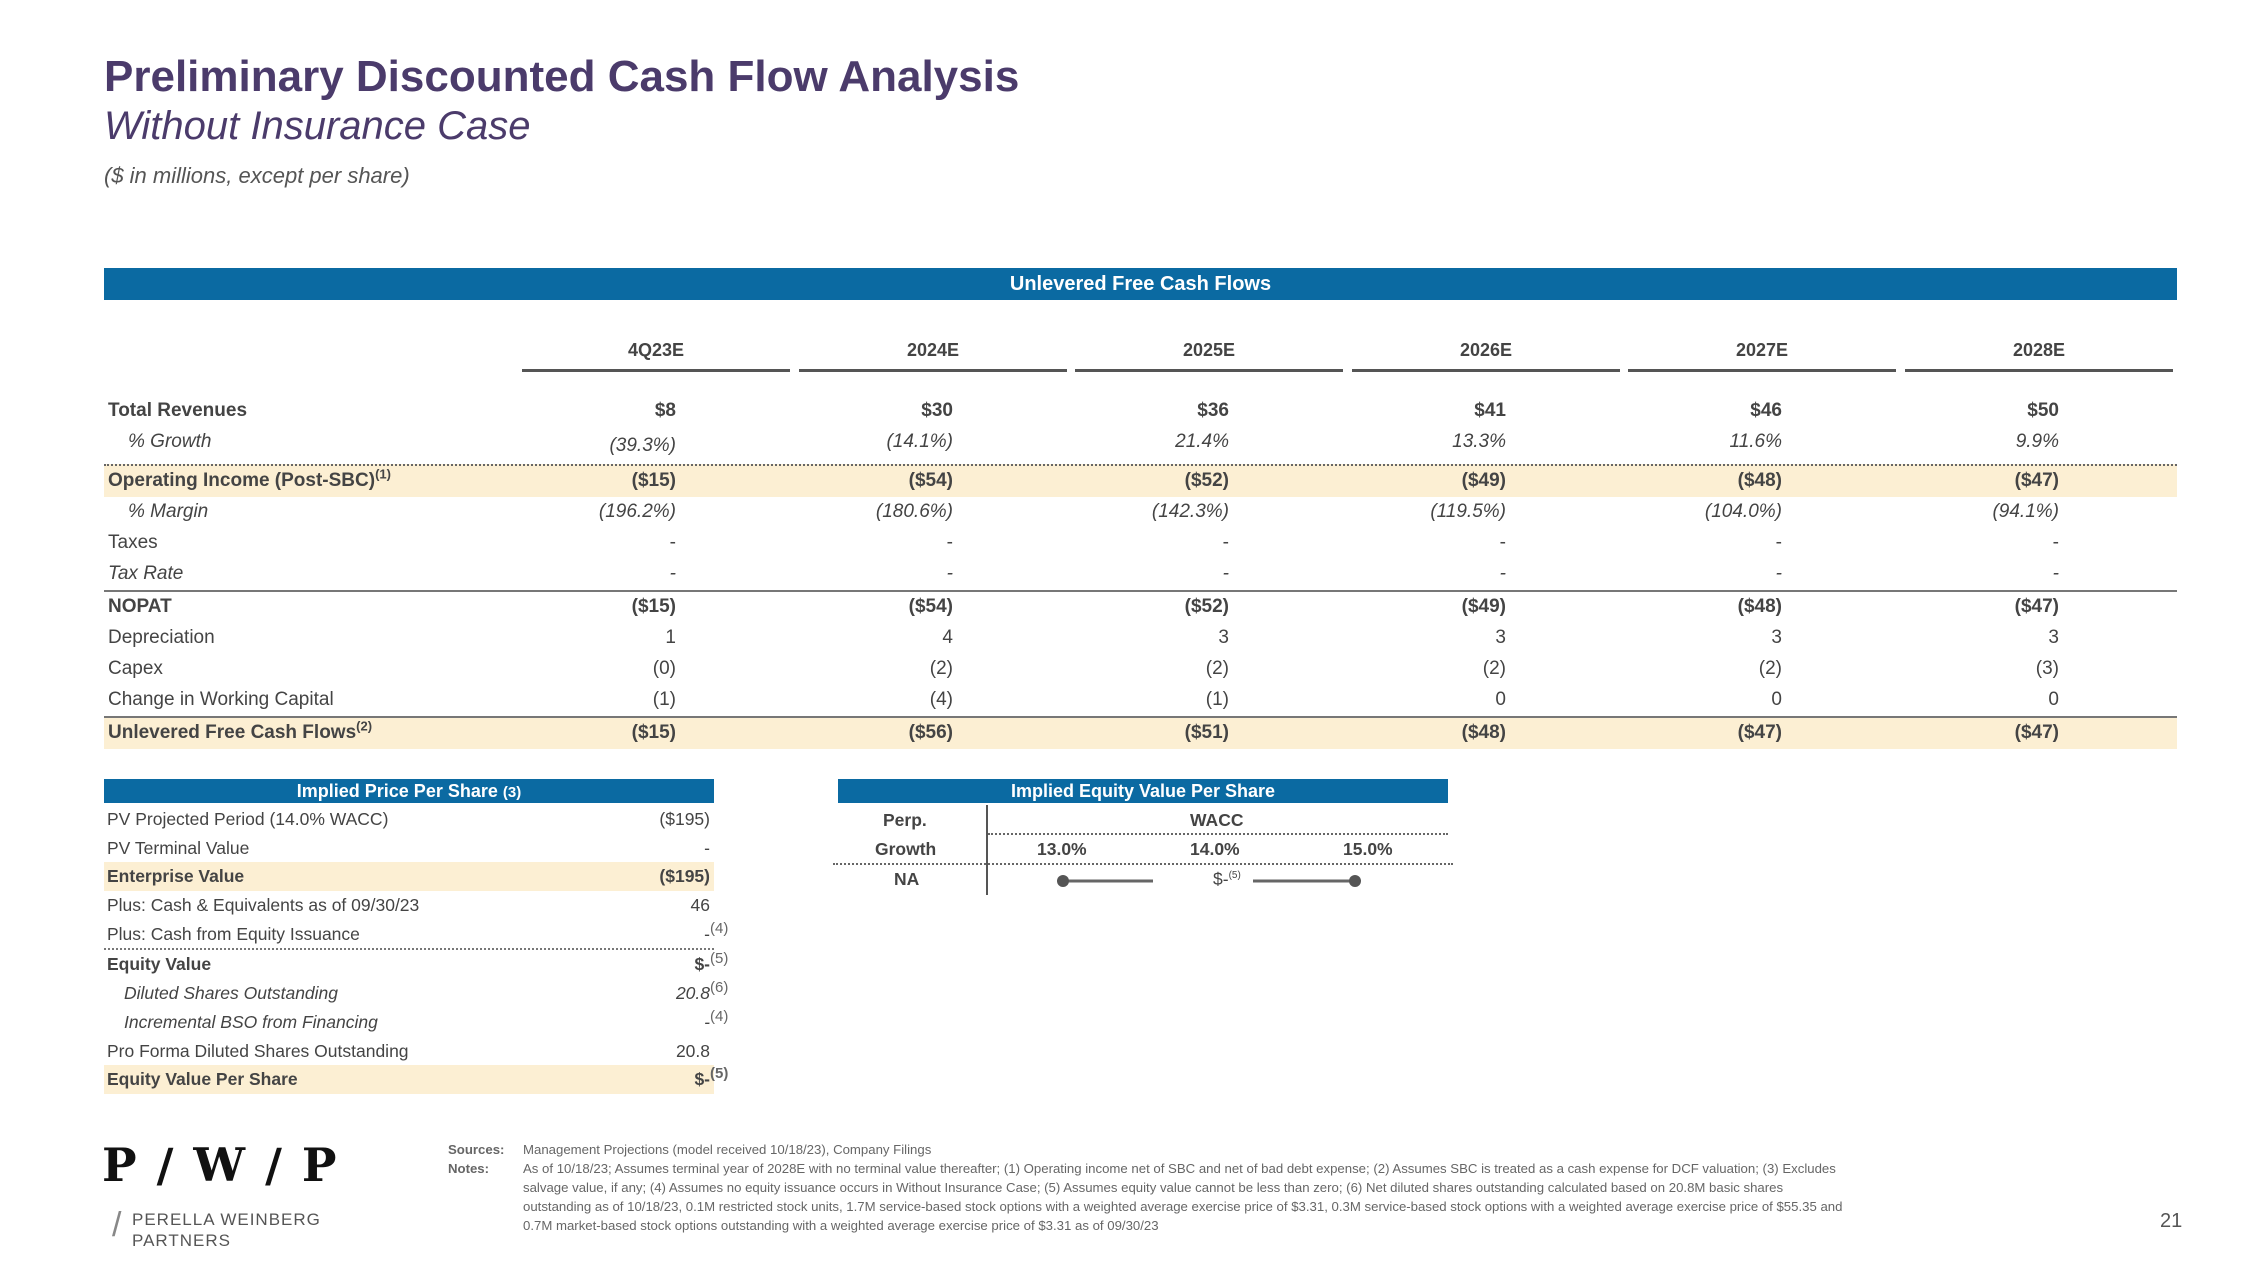 Image resolution: width=2267 pixels, height=1275 pixels. What do you see at coordinates (1202, 441) in the screenshot?
I see `cell: 21.4%` at bounding box center [1202, 441].